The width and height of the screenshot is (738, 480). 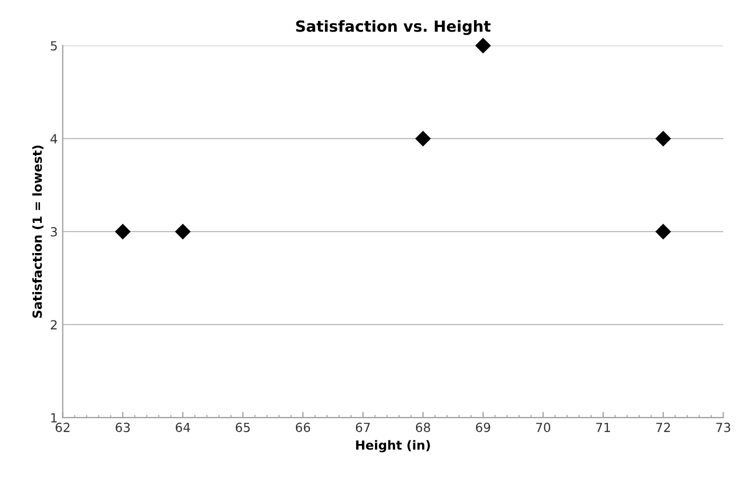 What do you see at coordinates (423, 427) in the screenshot?
I see `x-tick-label: 68` at bounding box center [423, 427].